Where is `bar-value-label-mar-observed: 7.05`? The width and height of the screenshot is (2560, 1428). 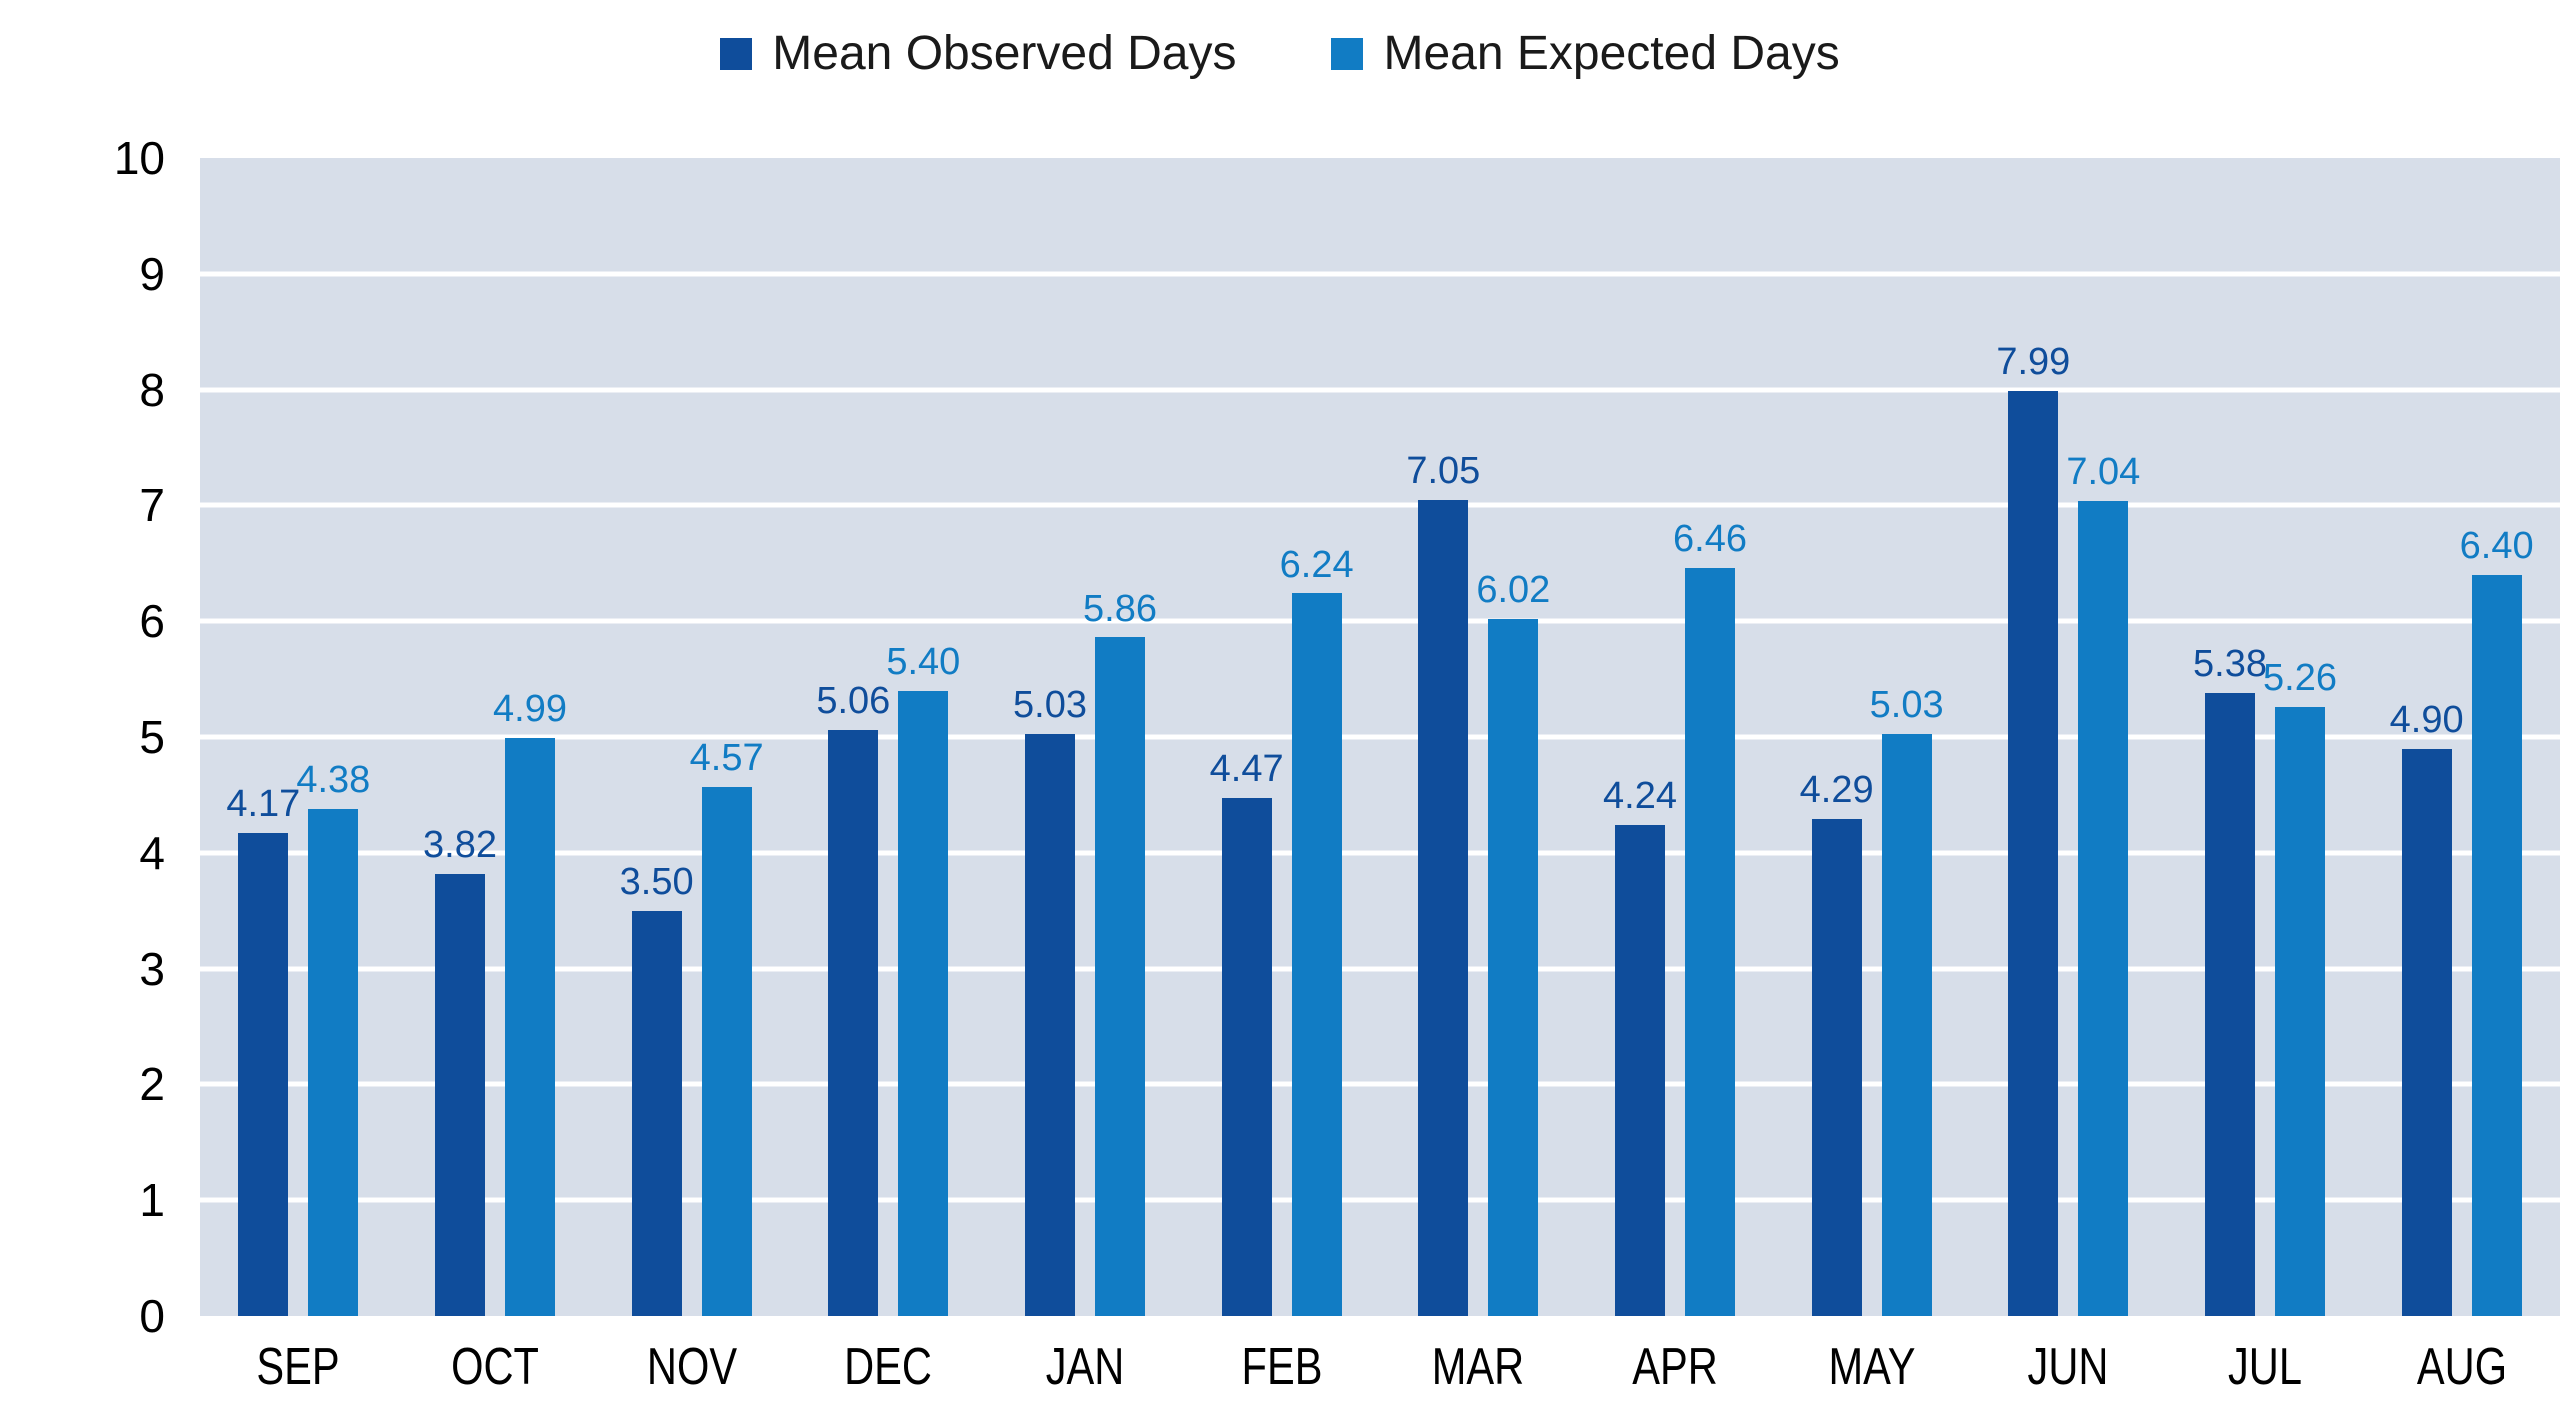 bar-value-label-mar-observed: 7.05 is located at coordinates (1443, 470).